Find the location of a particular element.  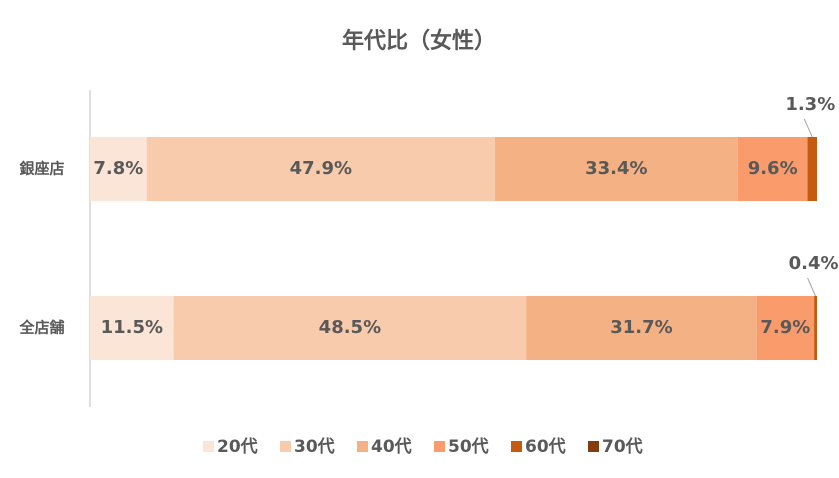

category-label: 全店舗 is located at coordinates (41, 328).